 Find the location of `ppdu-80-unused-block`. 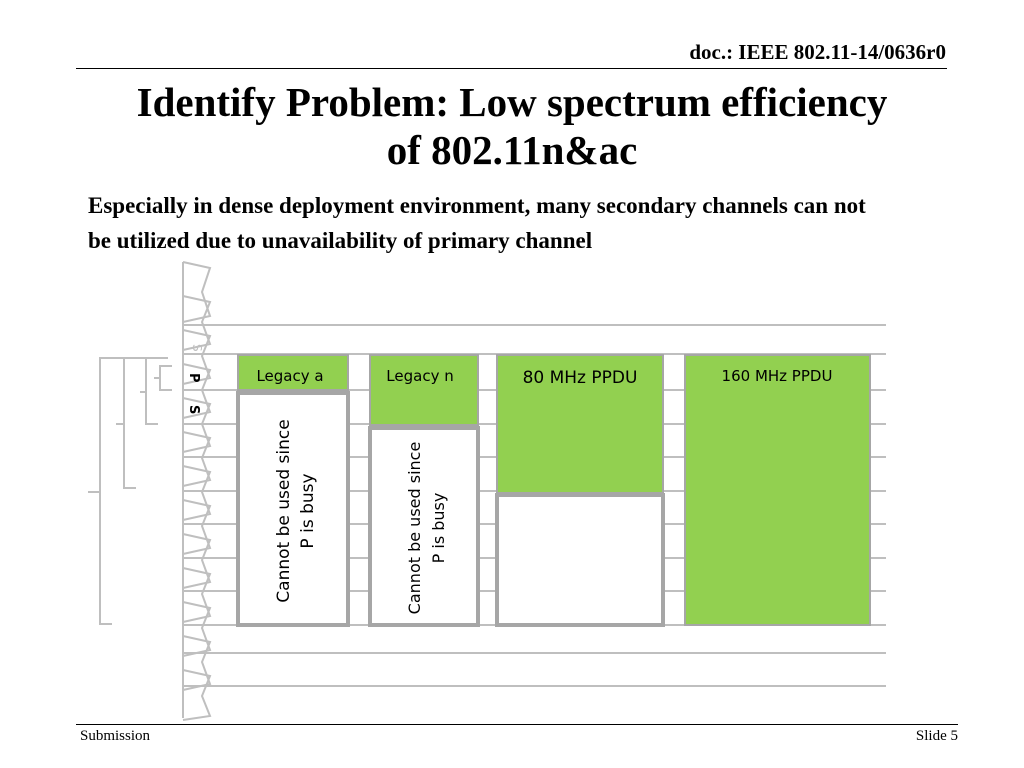

ppdu-80-unused-block is located at coordinates (580, 560).